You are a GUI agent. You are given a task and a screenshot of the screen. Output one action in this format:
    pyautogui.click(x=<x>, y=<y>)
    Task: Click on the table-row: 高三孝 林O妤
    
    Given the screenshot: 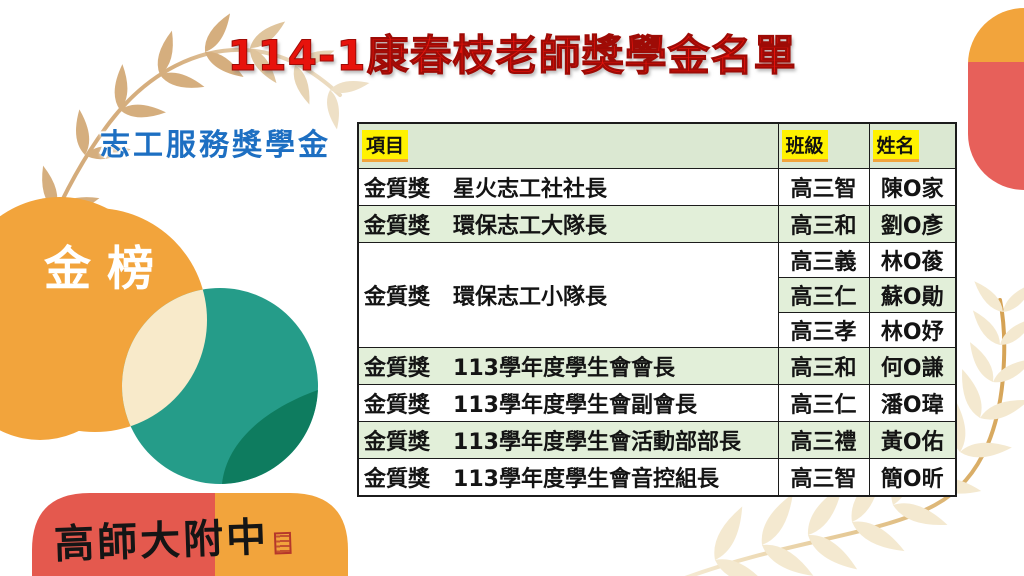 What is the action you would take?
    pyautogui.click(x=657, y=330)
    